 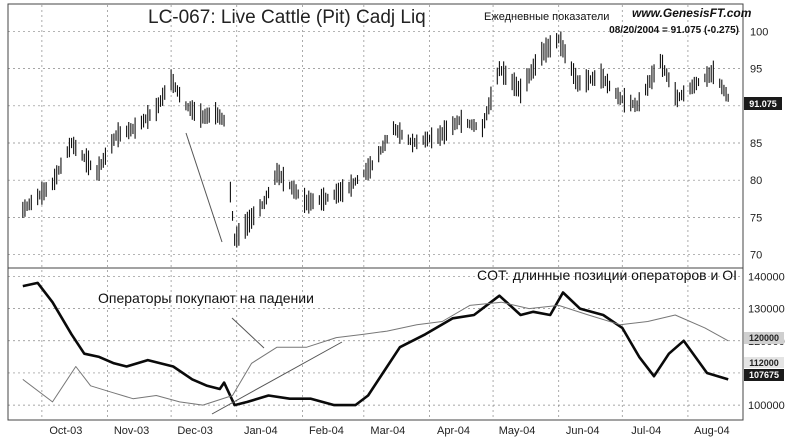 What do you see at coordinates (546, 17) in the screenshot?
I see `chart-subtitle: Ежедневные показатели` at bounding box center [546, 17].